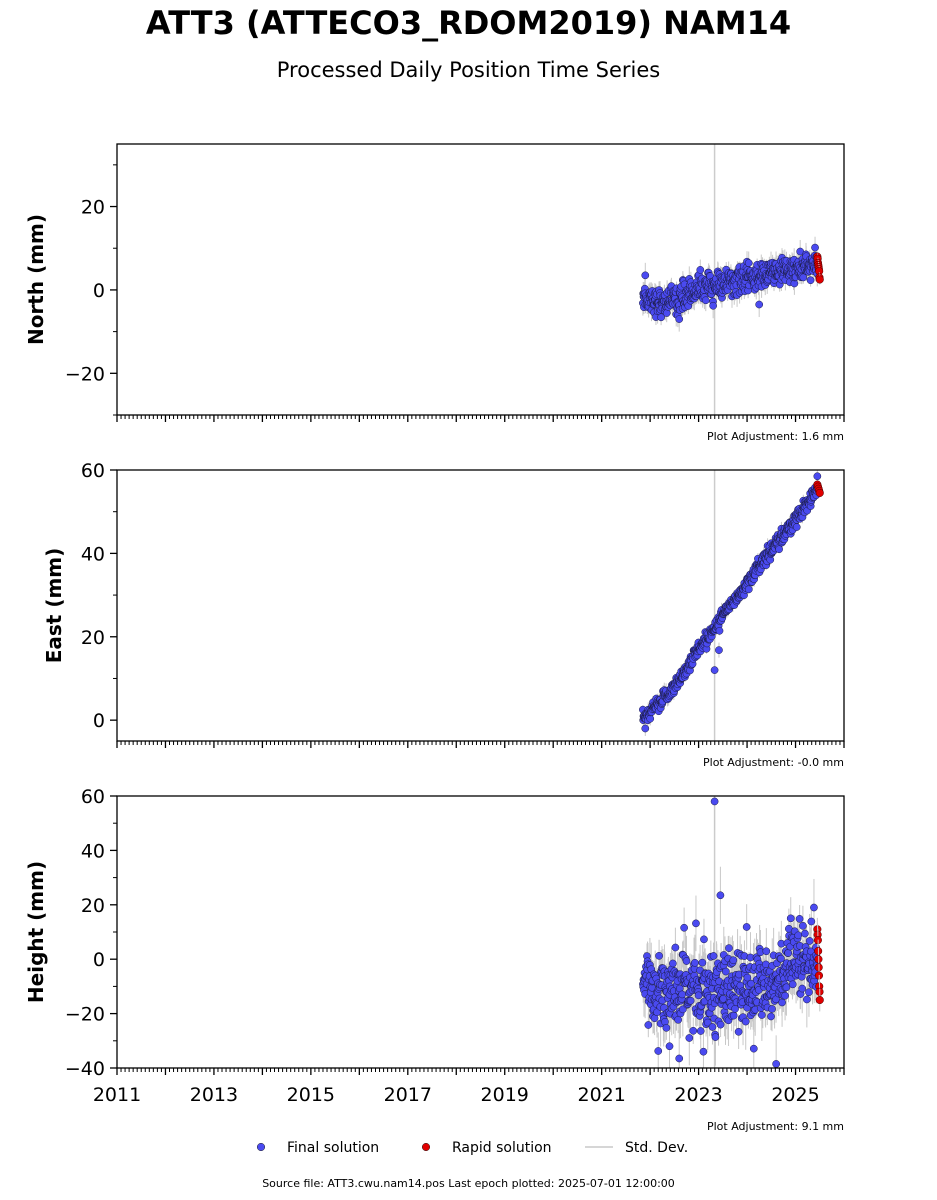 Image resolution: width=937 pixels, height=1200 pixels. Describe the element at coordinates (36, 932) in the screenshot. I see `y-axis-label: Height (mm)` at that location.